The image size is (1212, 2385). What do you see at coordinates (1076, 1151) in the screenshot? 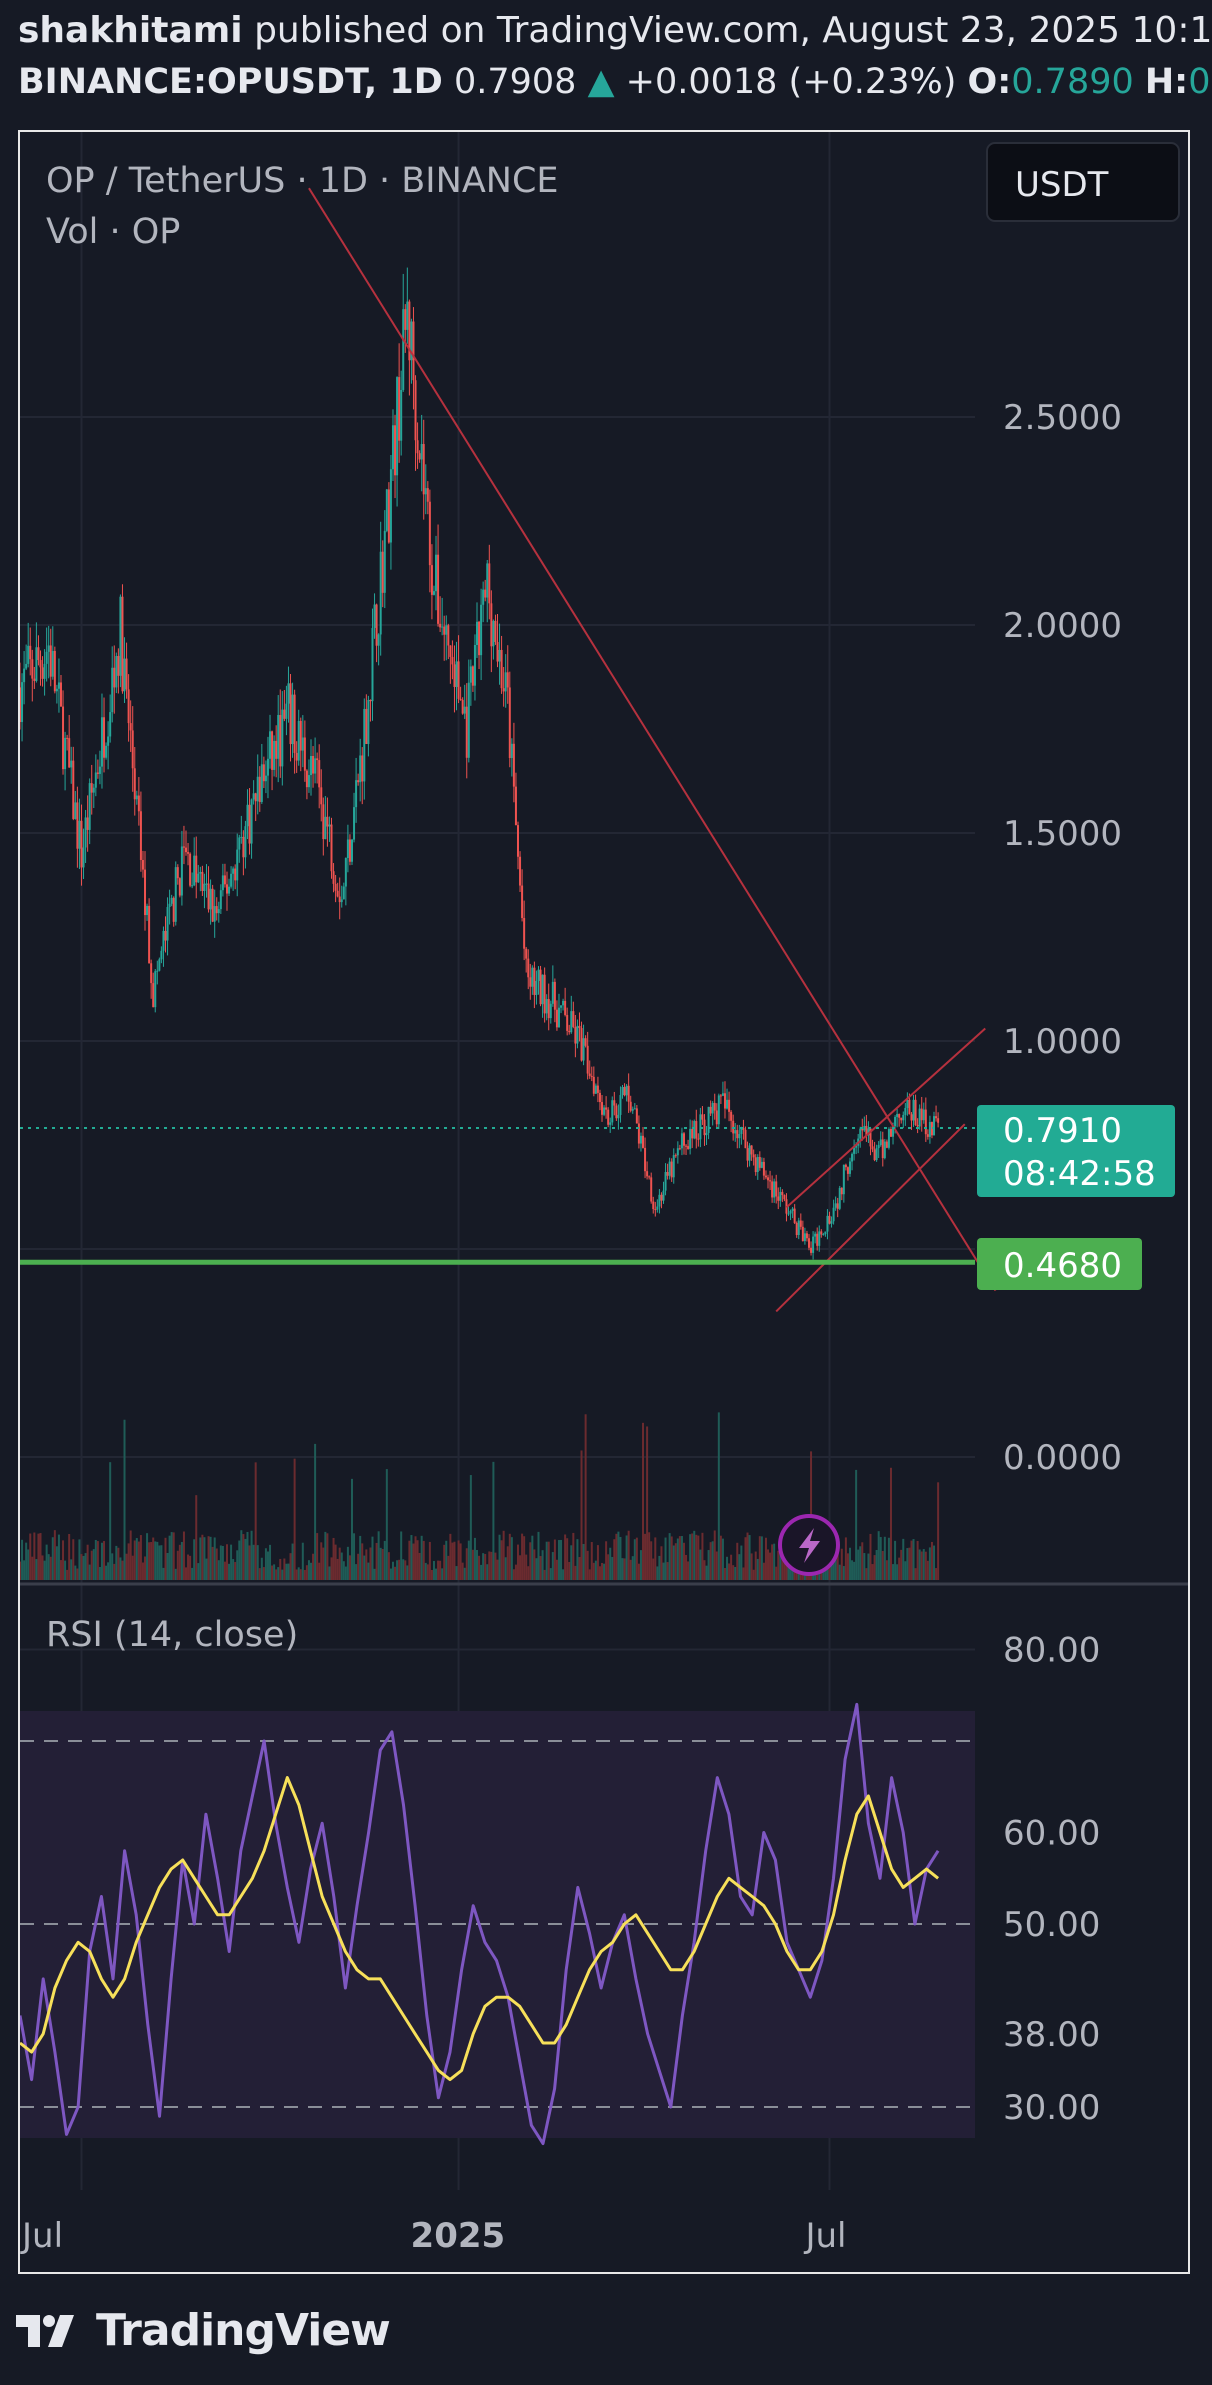
I see `current-price-tag: 0.7910 08:42:58` at bounding box center [1076, 1151].